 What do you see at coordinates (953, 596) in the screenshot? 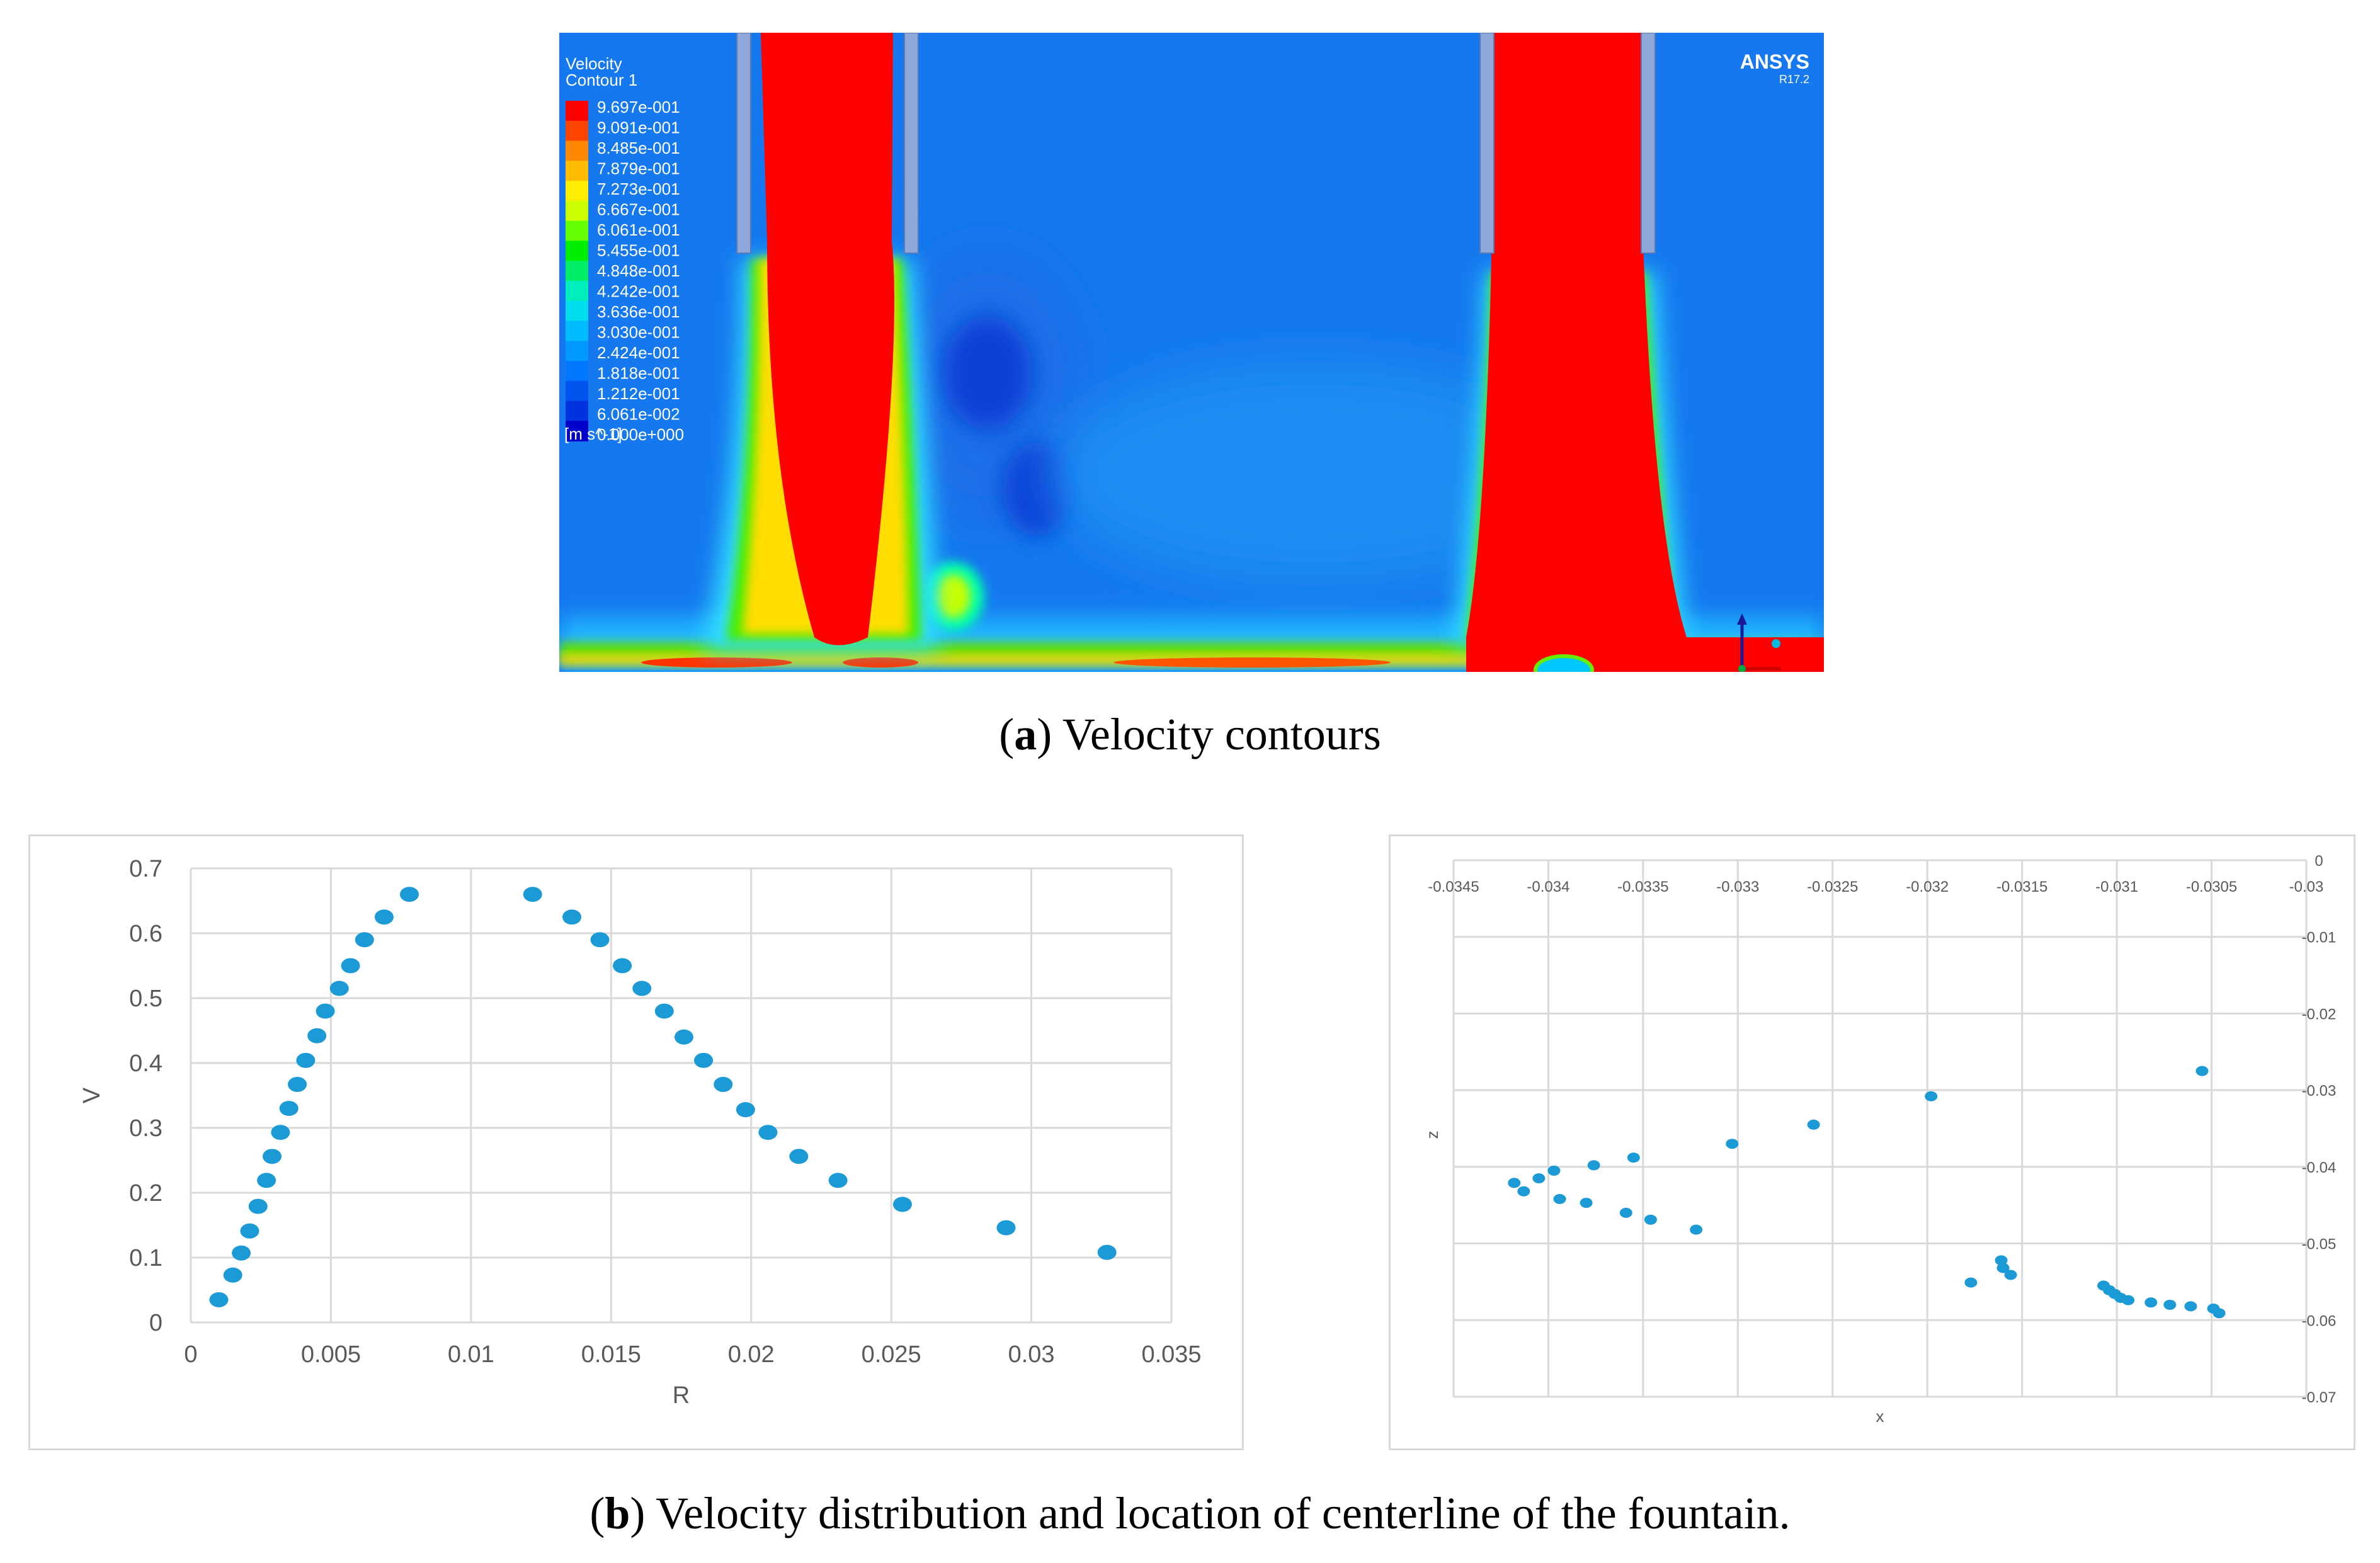
I see `recirculation-core` at bounding box center [953, 596].